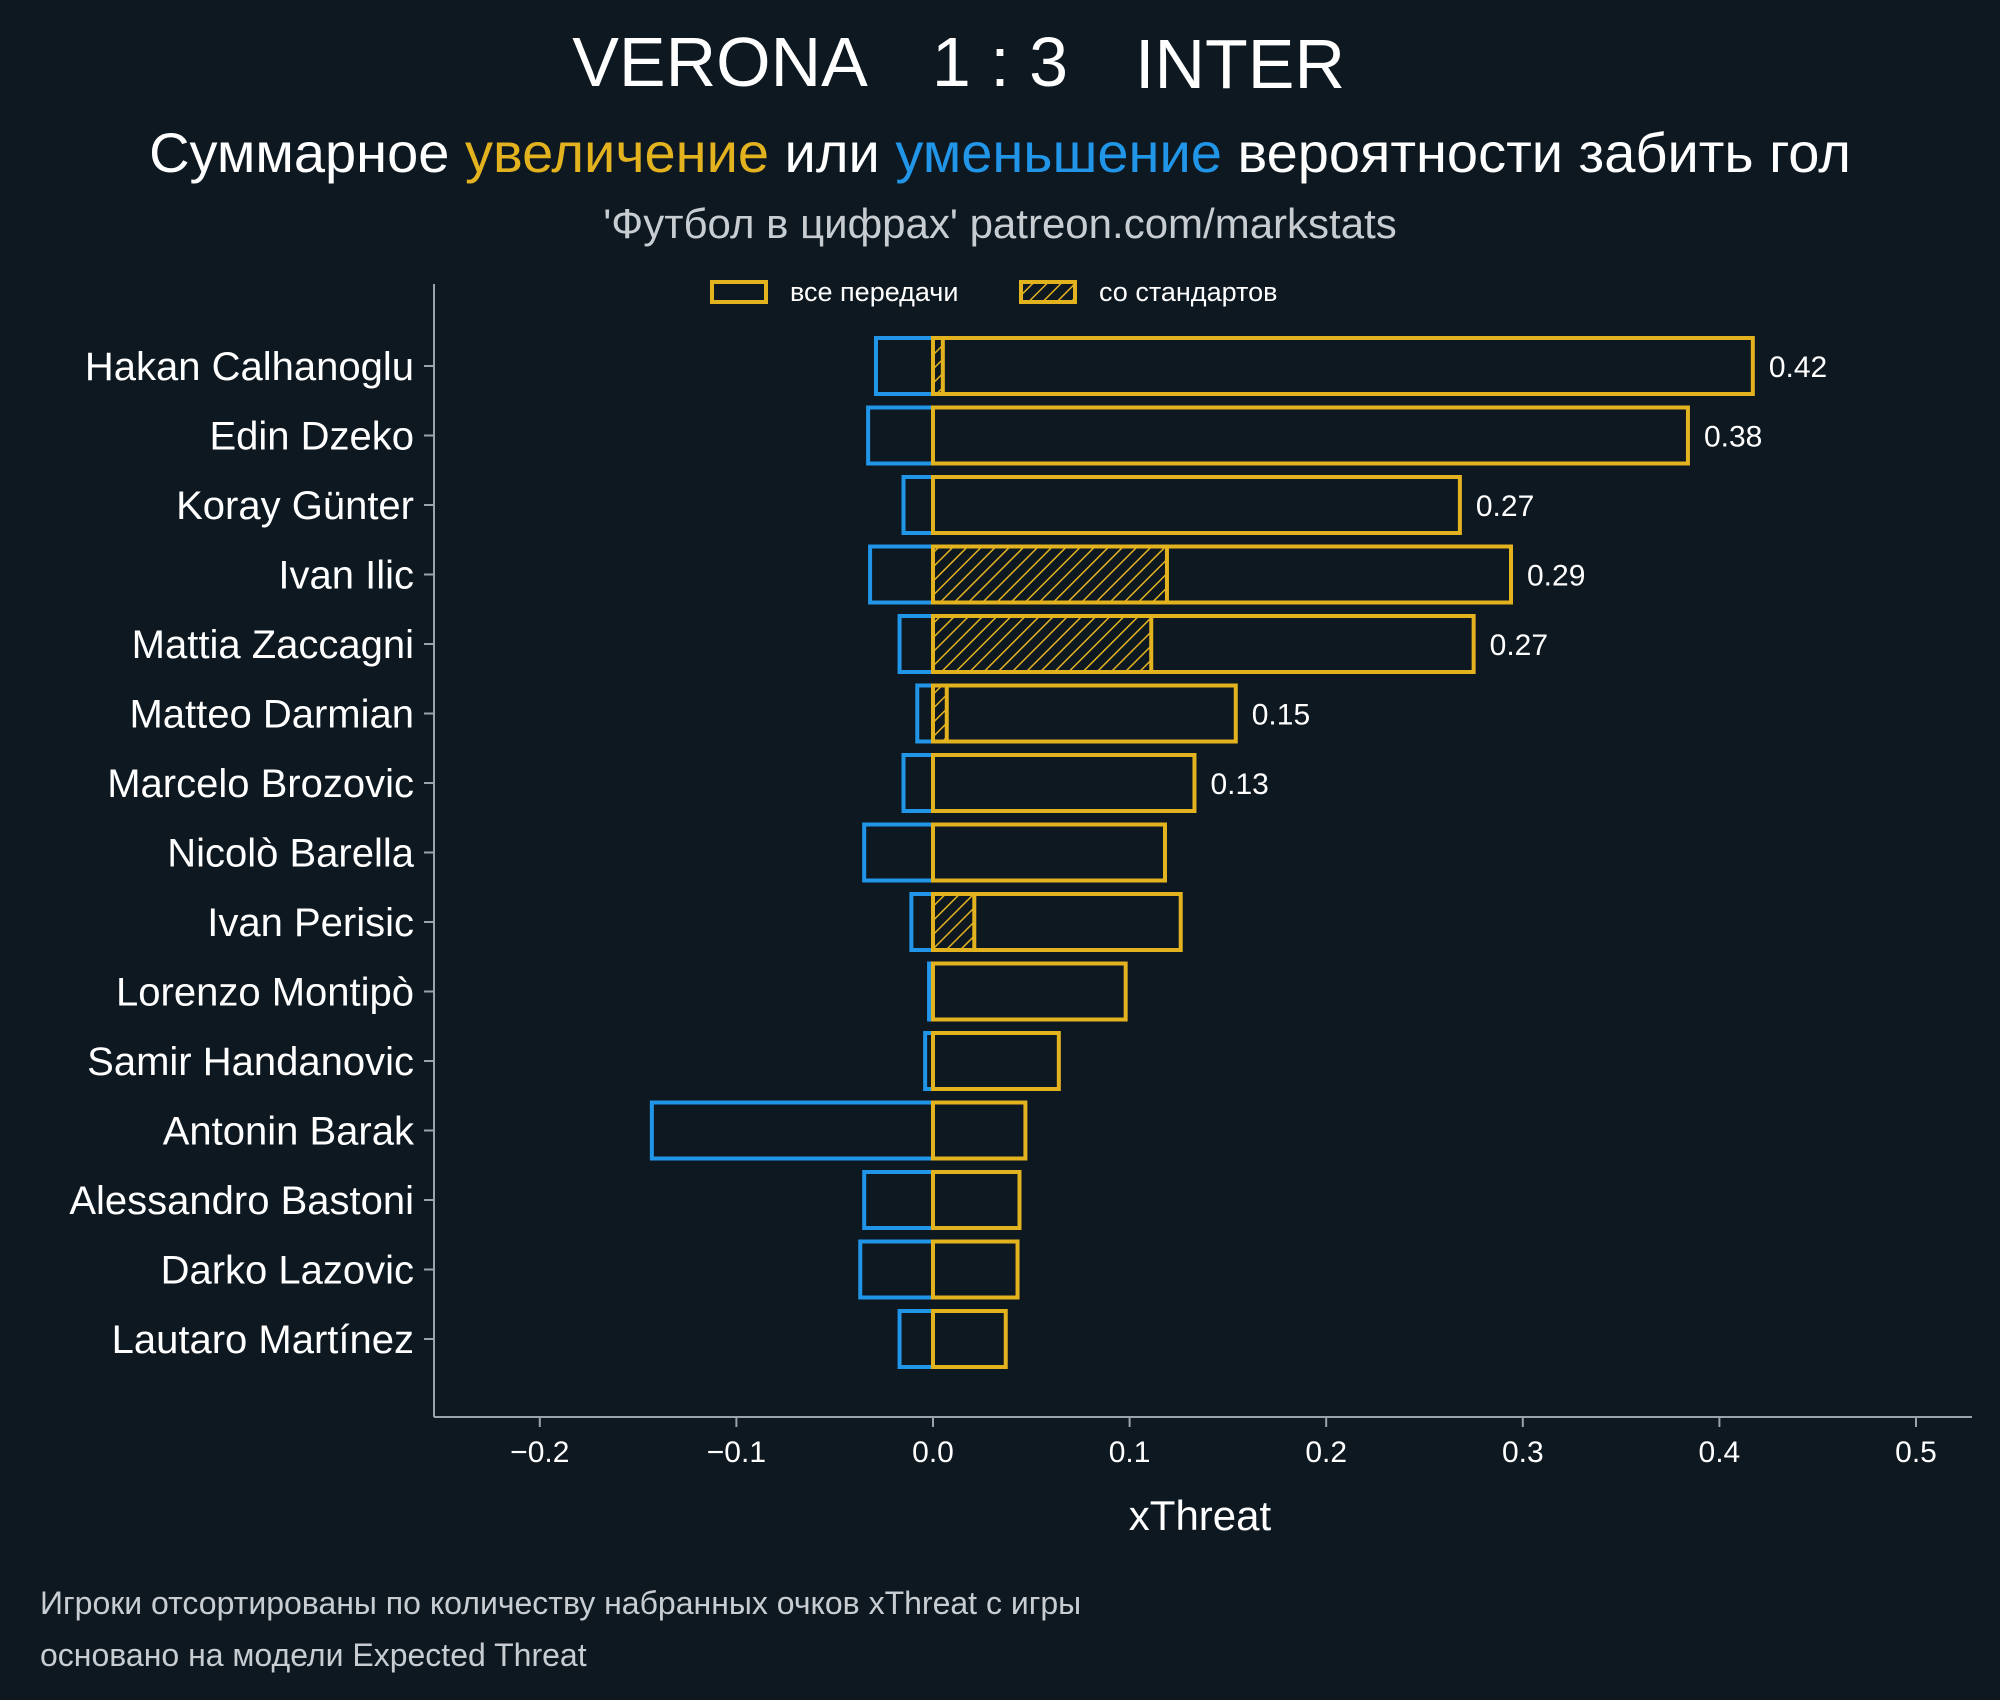 The height and width of the screenshot is (1700, 2000). I want to click on value-label: 0.13, so click(1239, 784).